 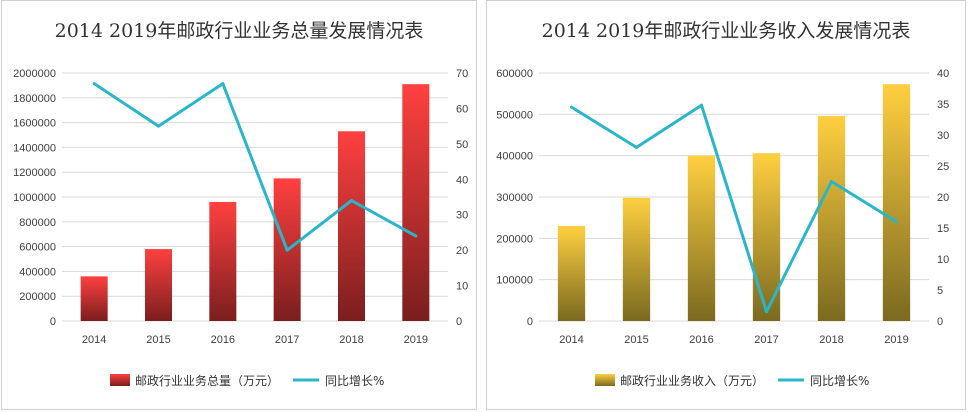 What do you see at coordinates (34, 124) in the screenshot?
I see `y-tick-label: 1600000` at bounding box center [34, 124].